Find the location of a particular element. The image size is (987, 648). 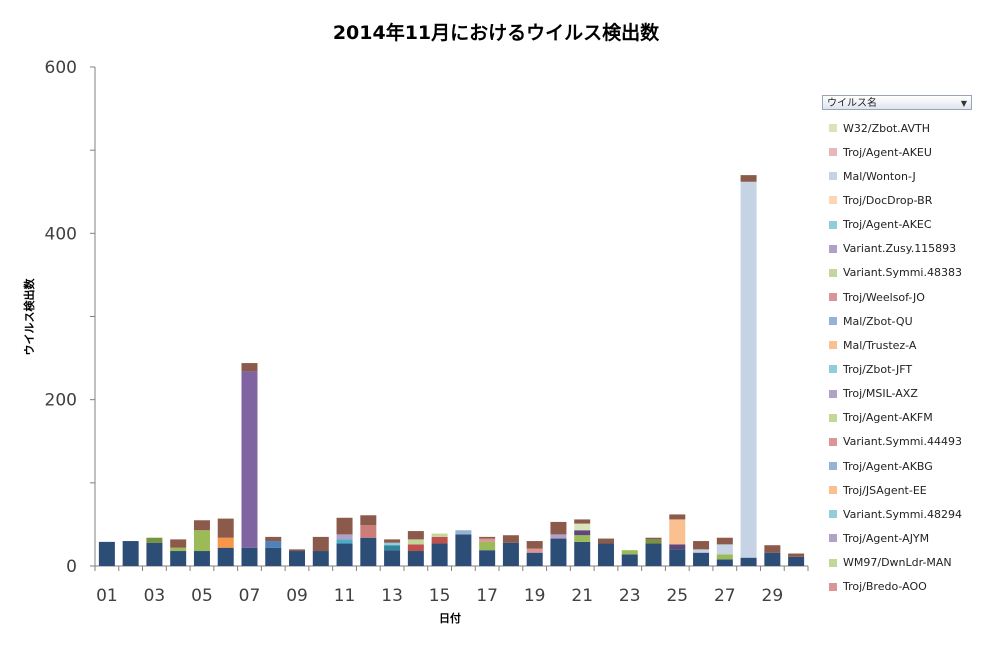

legend-item: Mal/Trustez-A is located at coordinates (898, 345).